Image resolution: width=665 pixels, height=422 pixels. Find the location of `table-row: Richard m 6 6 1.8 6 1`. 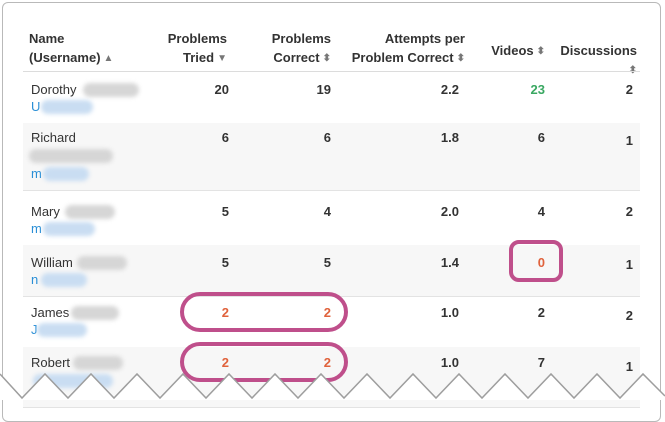

table-row: Richard m 6 6 1.8 6 1 is located at coordinates (331, 157).